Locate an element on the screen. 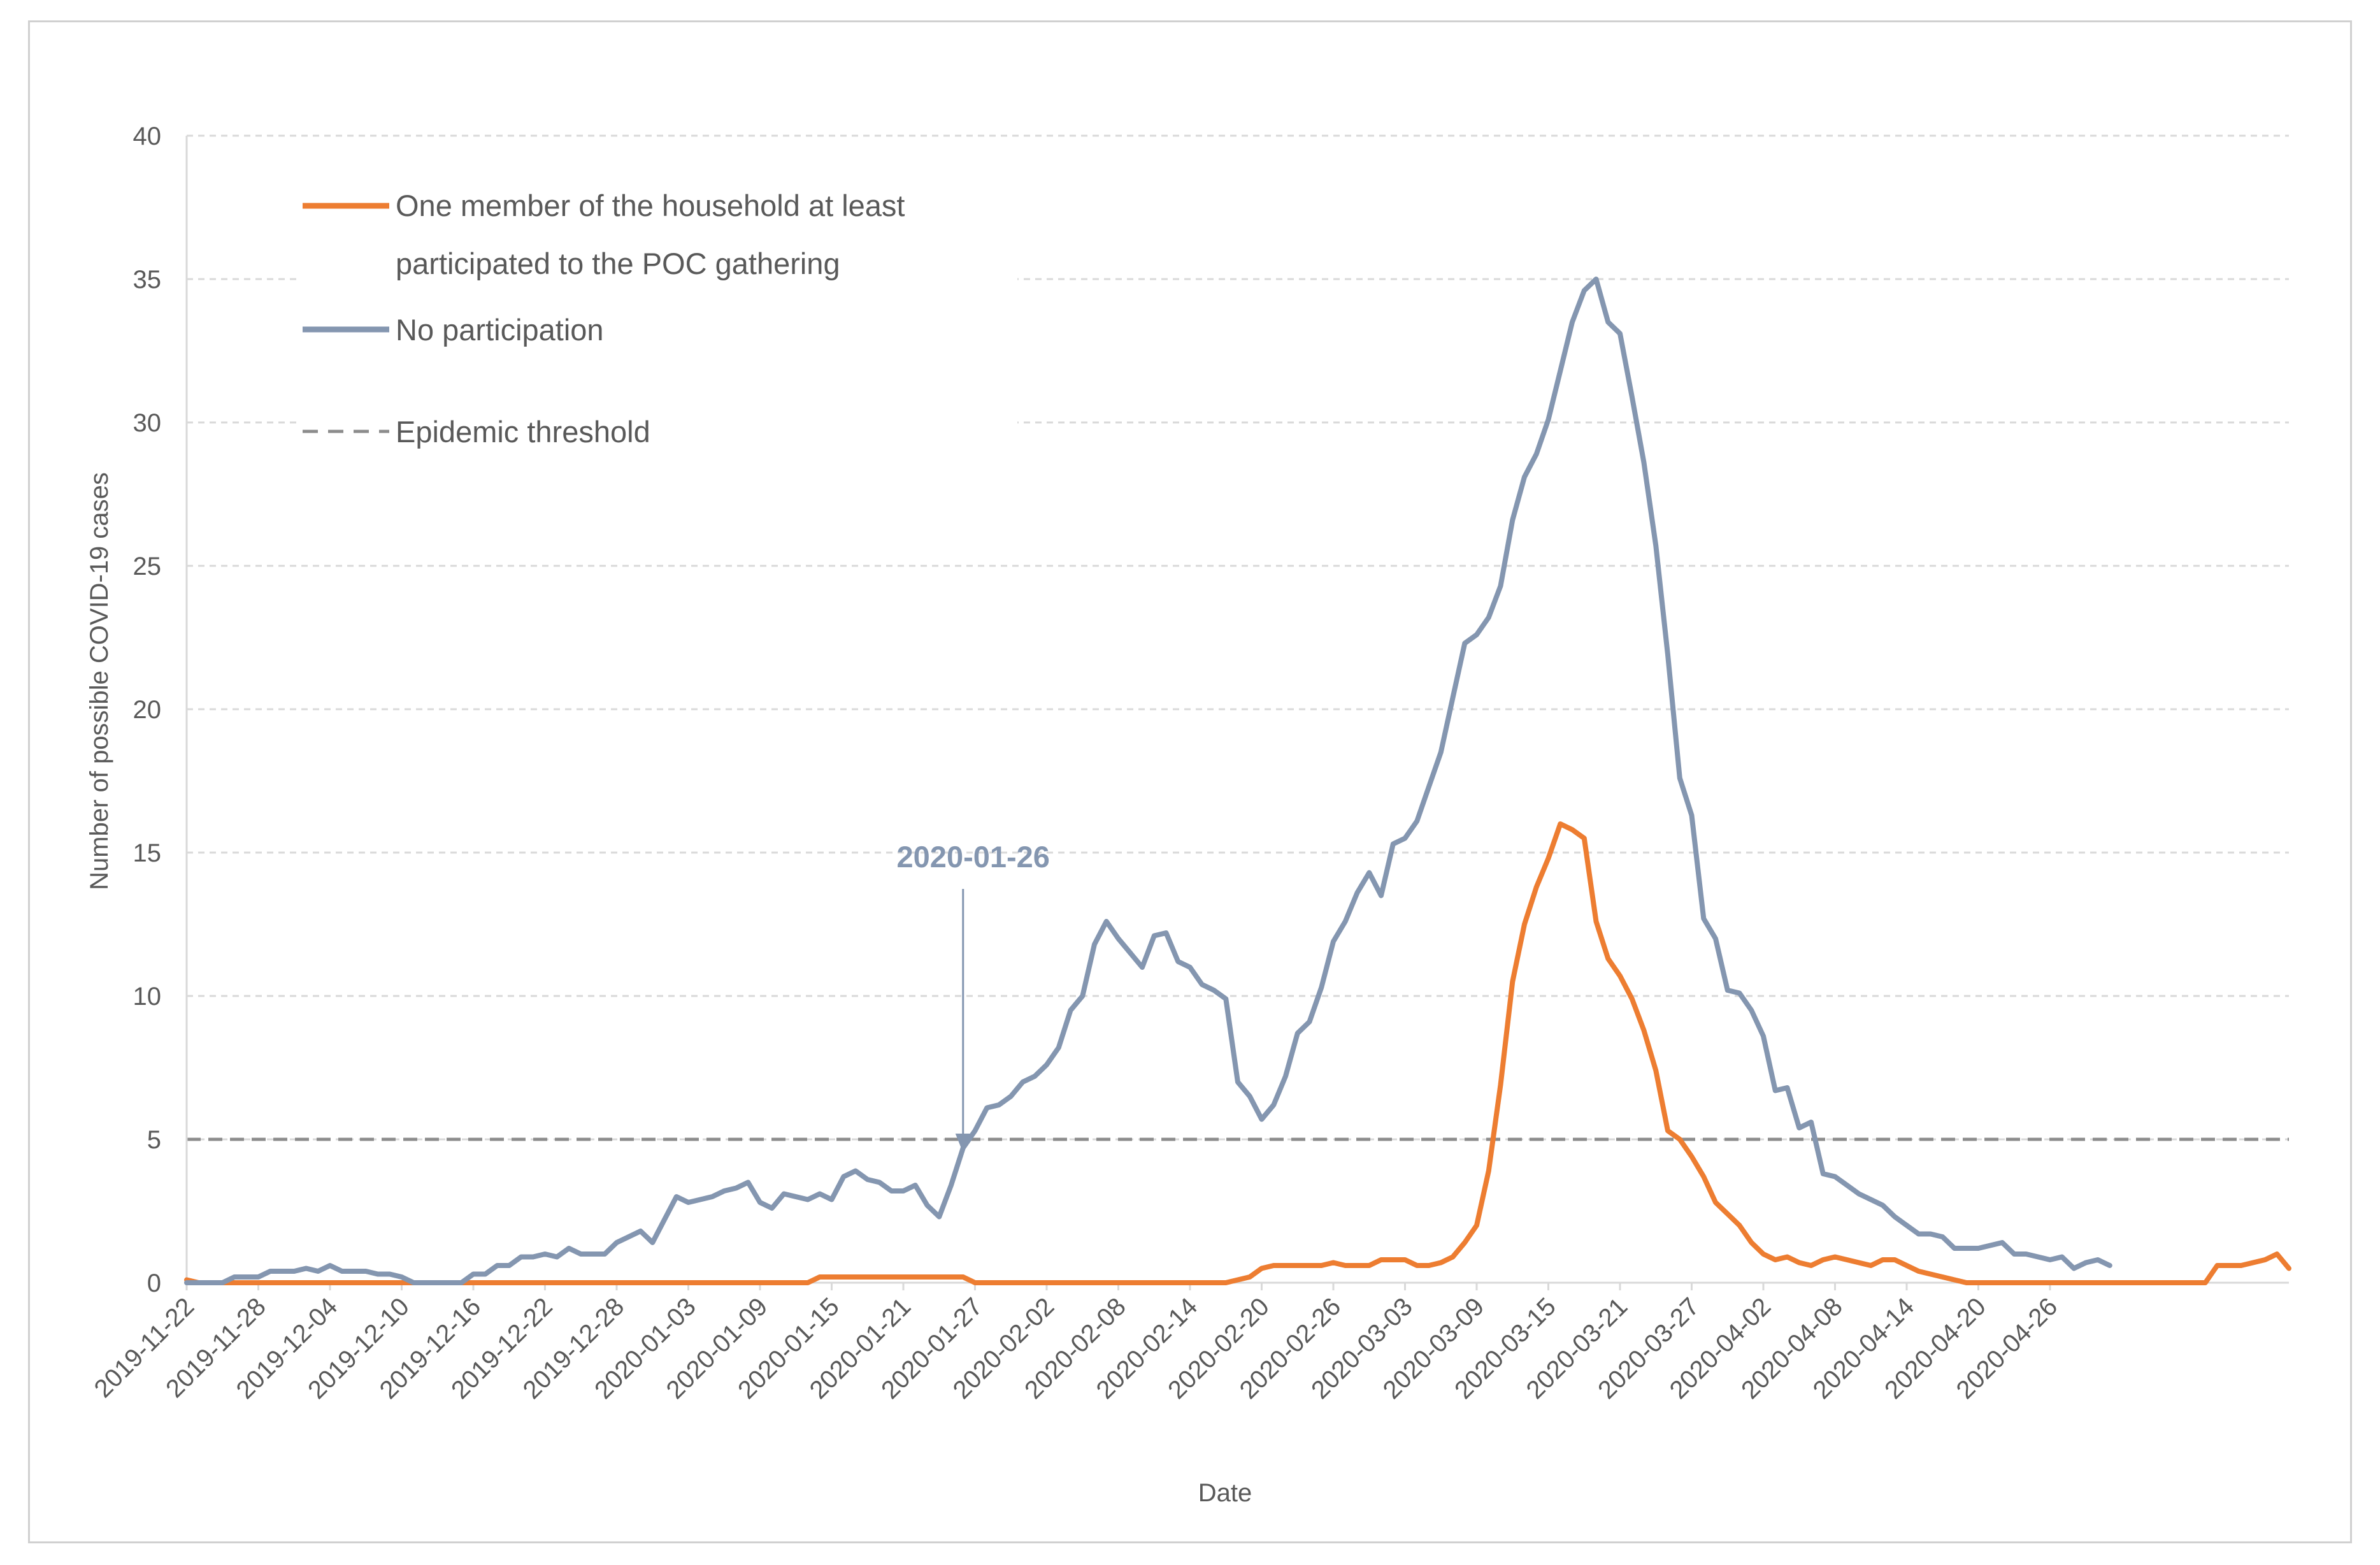 The image size is (2380, 1565). y-tick-label-10: 10 is located at coordinates (147, 997).